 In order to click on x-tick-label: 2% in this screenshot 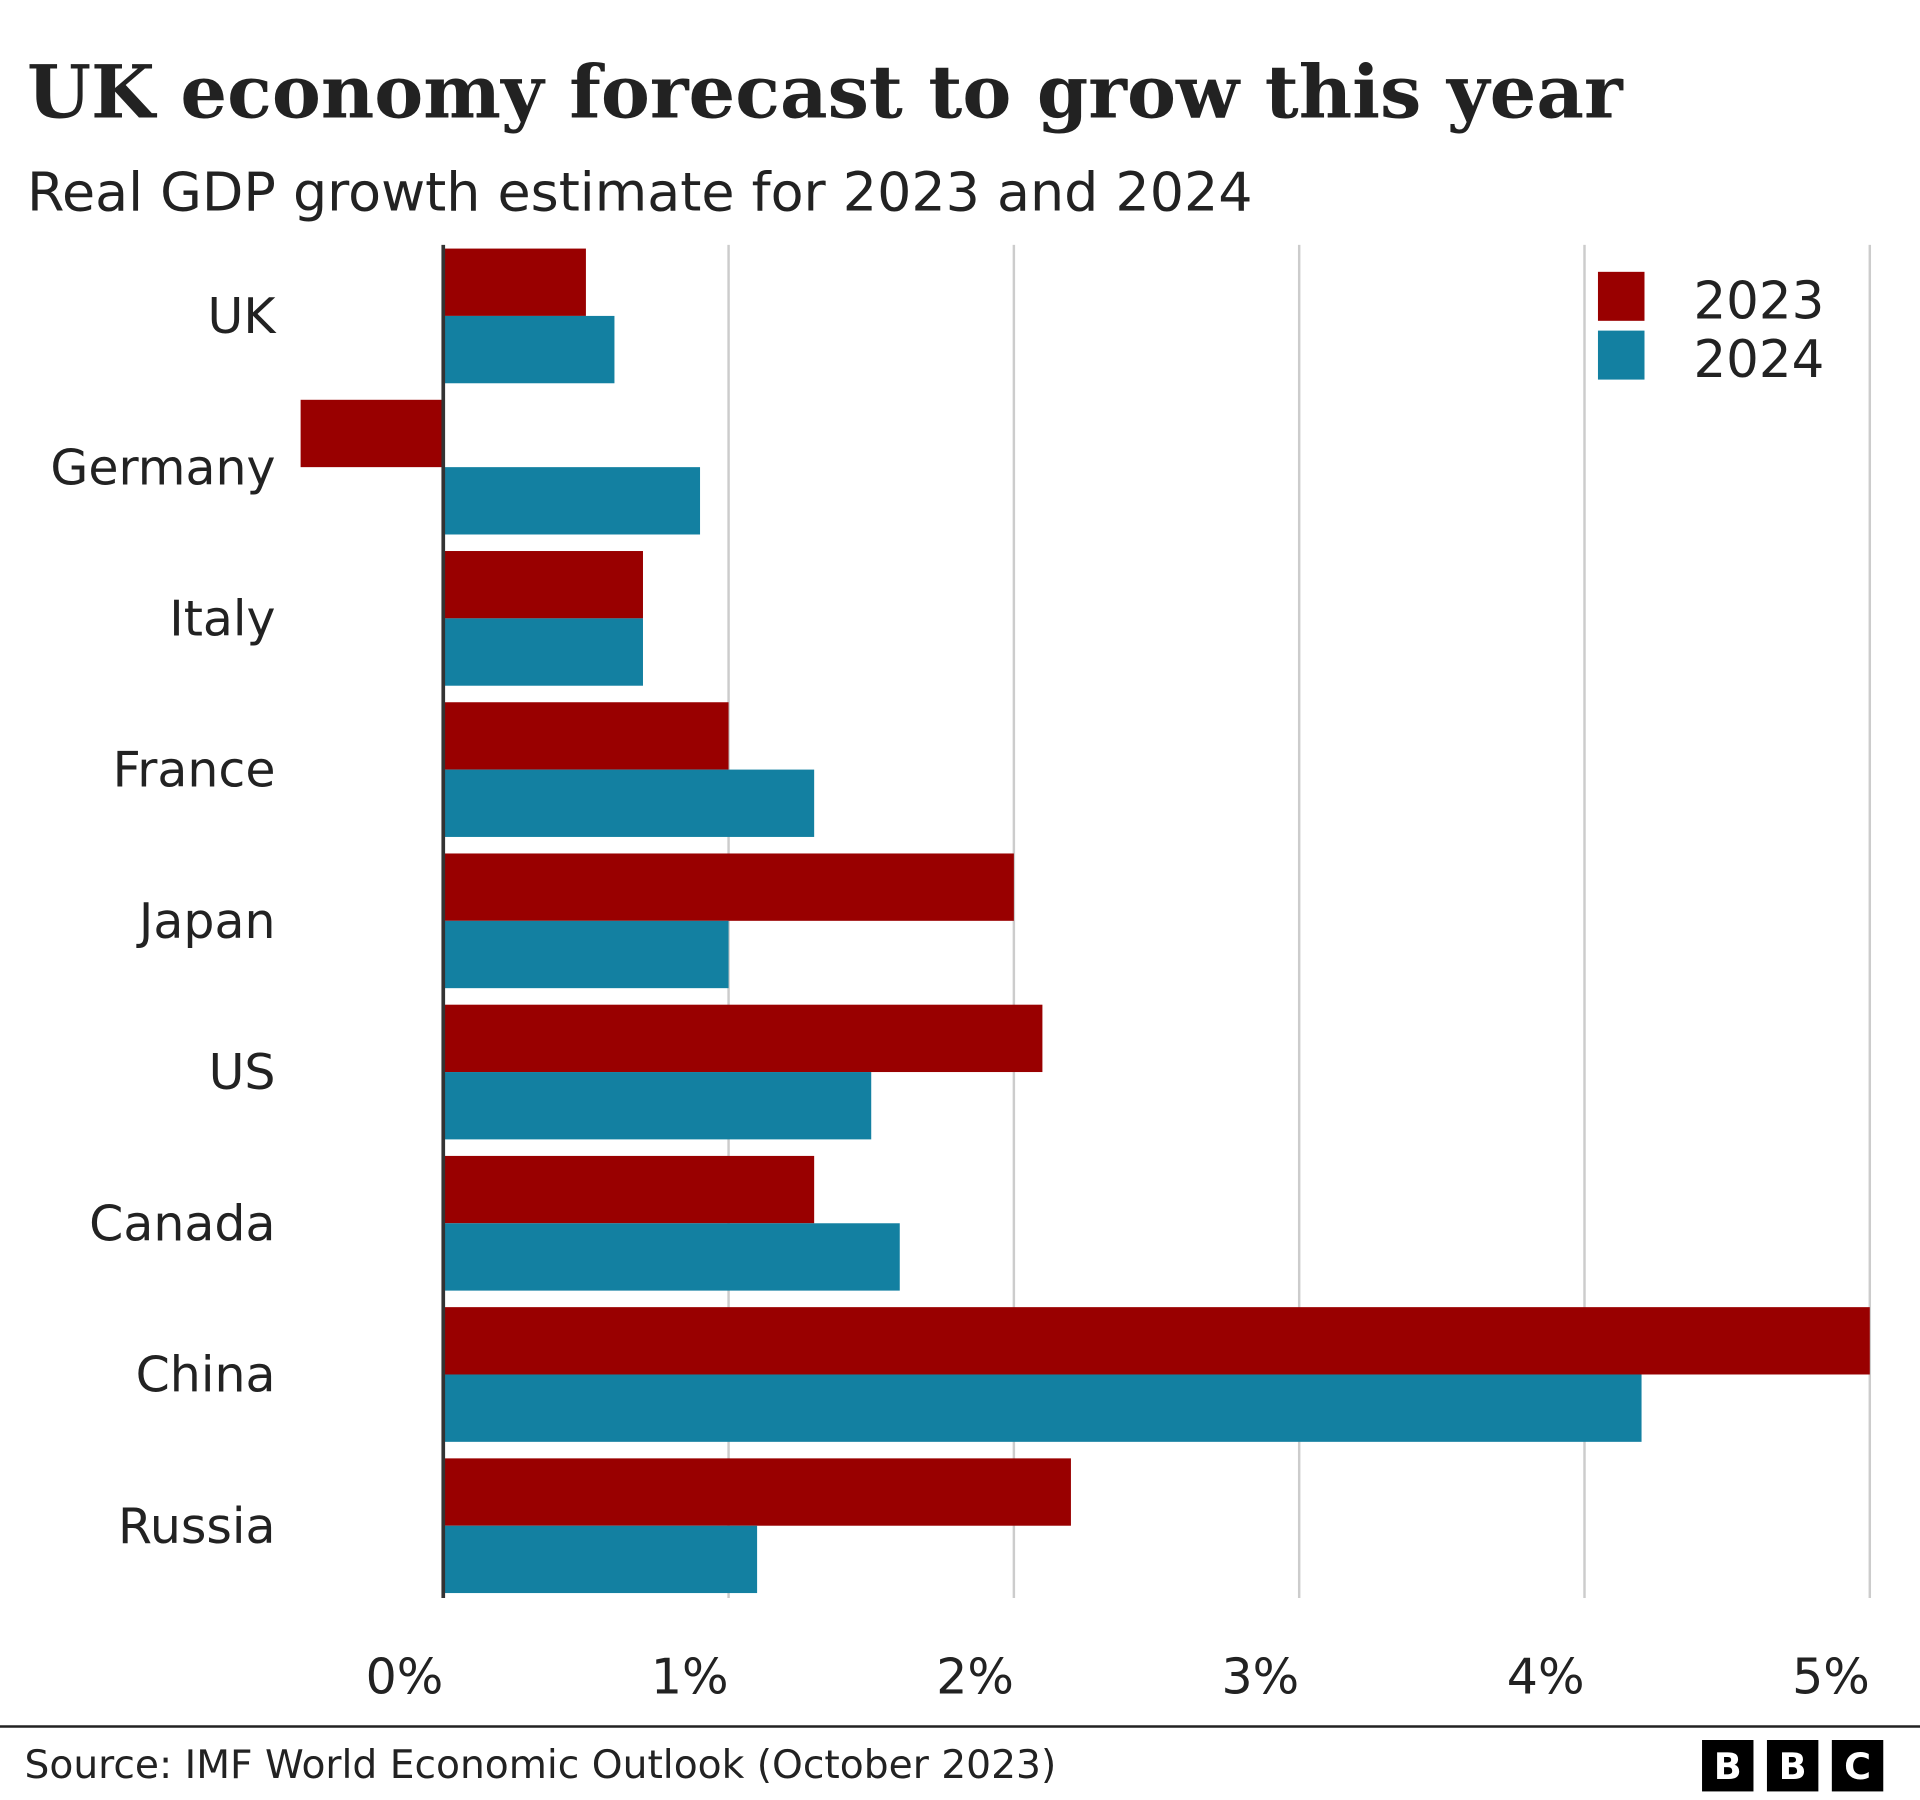, I will do `click(975, 1676)`.